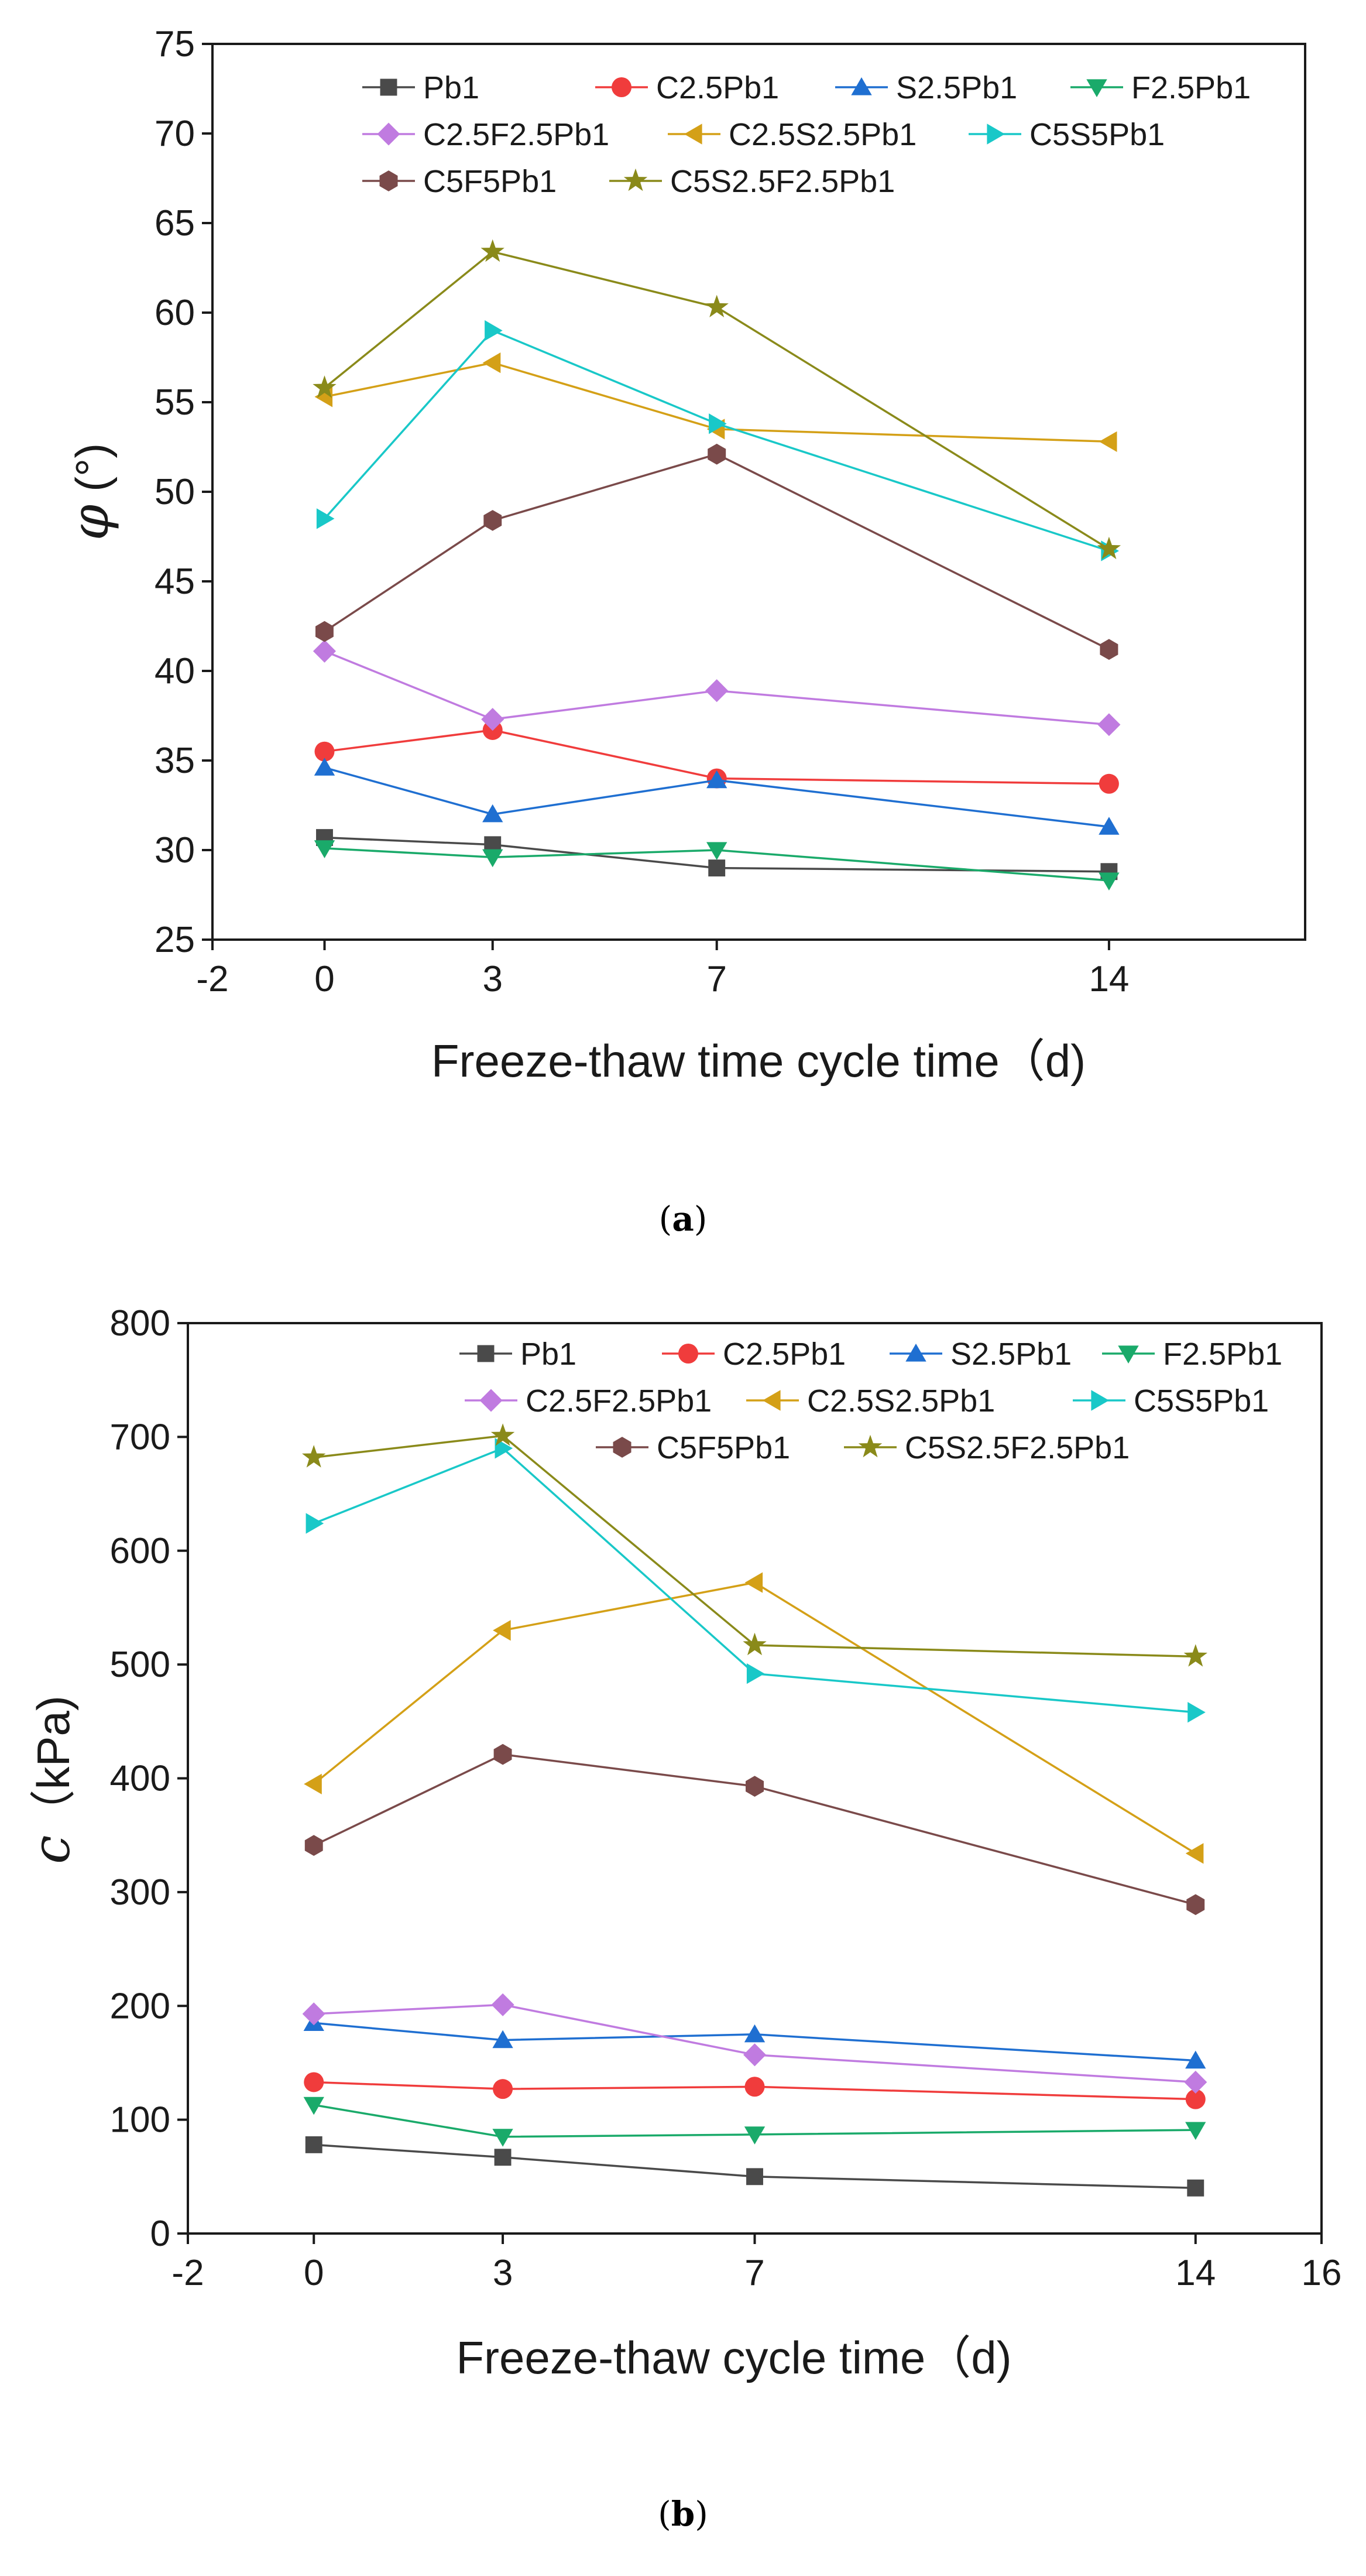 This screenshot has width=1366, height=2576. What do you see at coordinates (717, 87) in the screenshot?
I see `chart-a-legend-label: C2.5Pb1` at bounding box center [717, 87].